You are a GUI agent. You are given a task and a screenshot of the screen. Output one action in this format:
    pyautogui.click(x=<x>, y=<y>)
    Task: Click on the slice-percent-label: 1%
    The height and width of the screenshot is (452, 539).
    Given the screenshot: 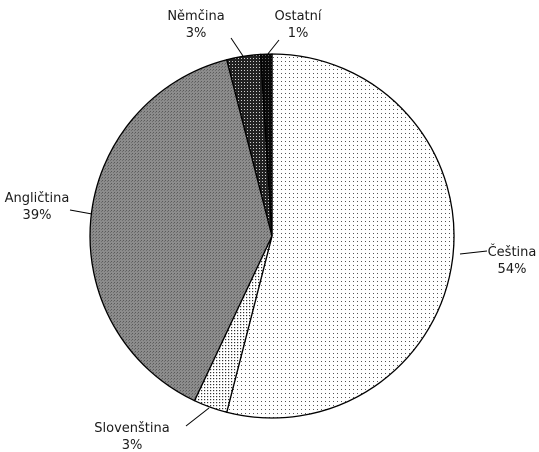 What is the action you would take?
    pyautogui.click(x=298, y=33)
    